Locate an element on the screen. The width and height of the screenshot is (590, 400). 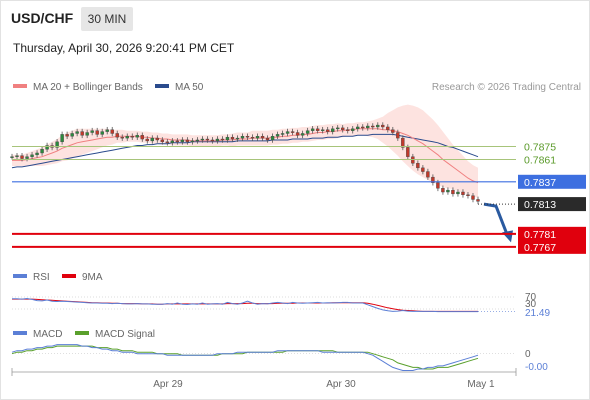
rsi-ma-line is located at coordinates (245, 305).